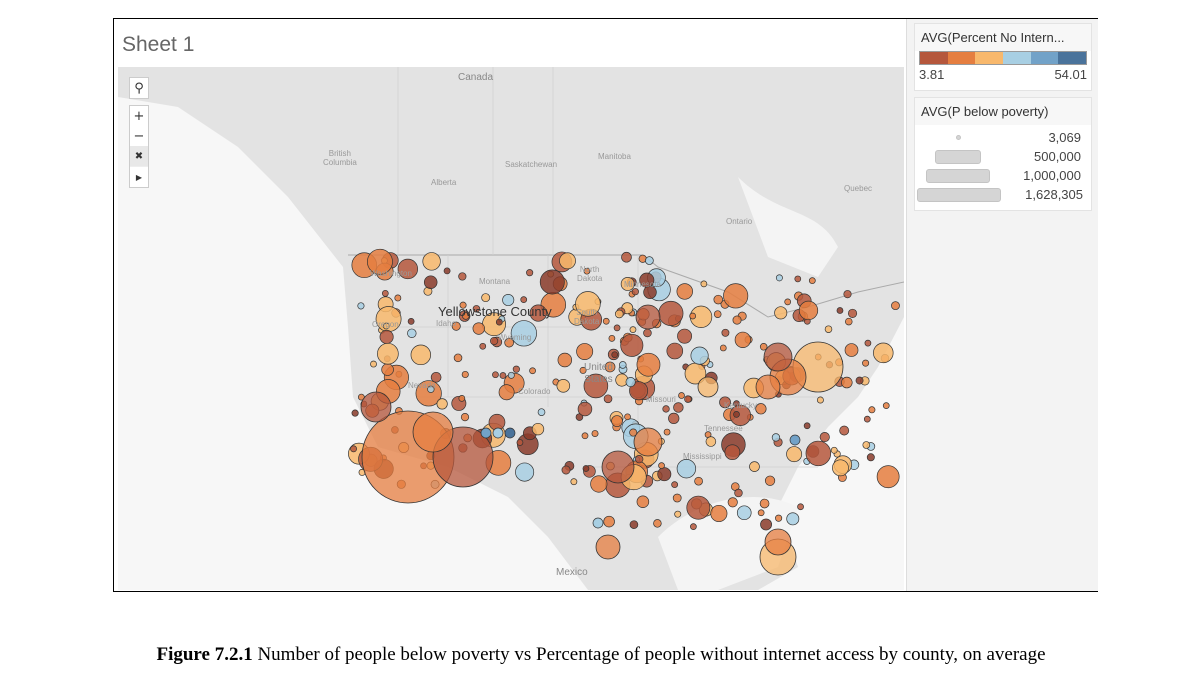 The image size is (1202, 690). Describe the element at coordinates (139, 116) in the screenshot. I see `zoom-in-button: +` at that location.